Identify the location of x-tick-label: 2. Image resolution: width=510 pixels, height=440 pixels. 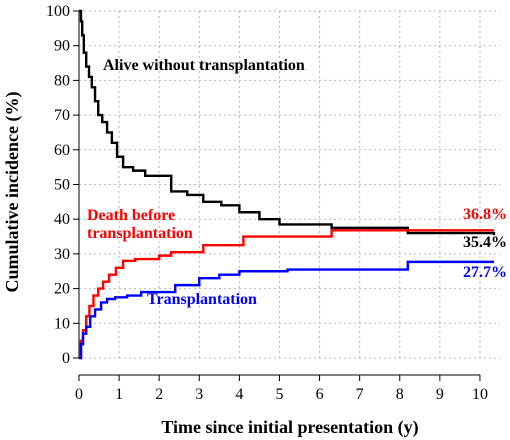
(159, 394).